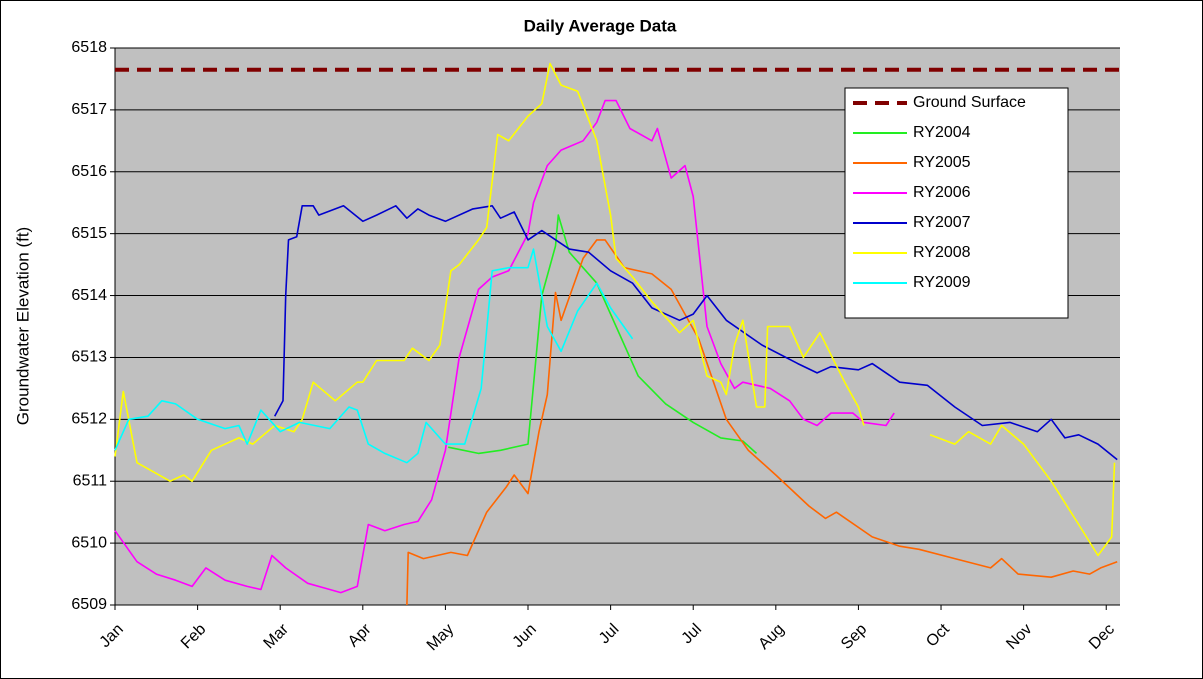 The image size is (1203, 679). Describe the element at coordinates (942, 192) in the screenshot. I see `legend-label: RY2006` at that location.